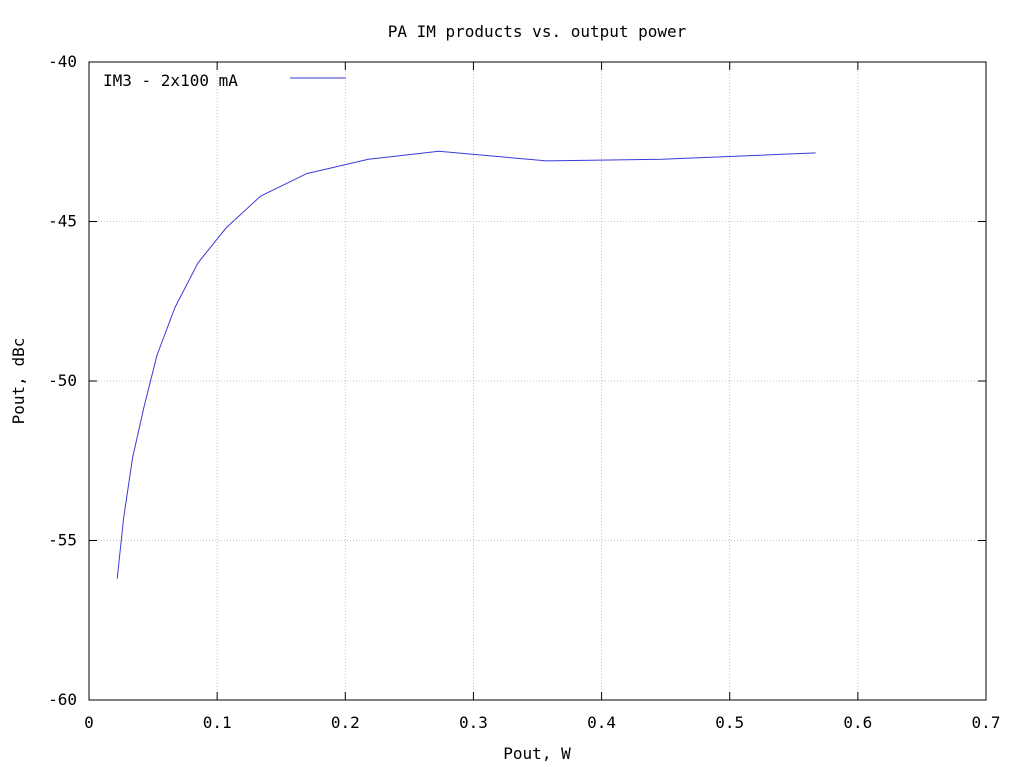 Image resolution: width=1023 pixels, height=767 pixels. Describe the element at coordinates (62, 61) in the screenshot. I see `y-tick-label: -40` at that location.